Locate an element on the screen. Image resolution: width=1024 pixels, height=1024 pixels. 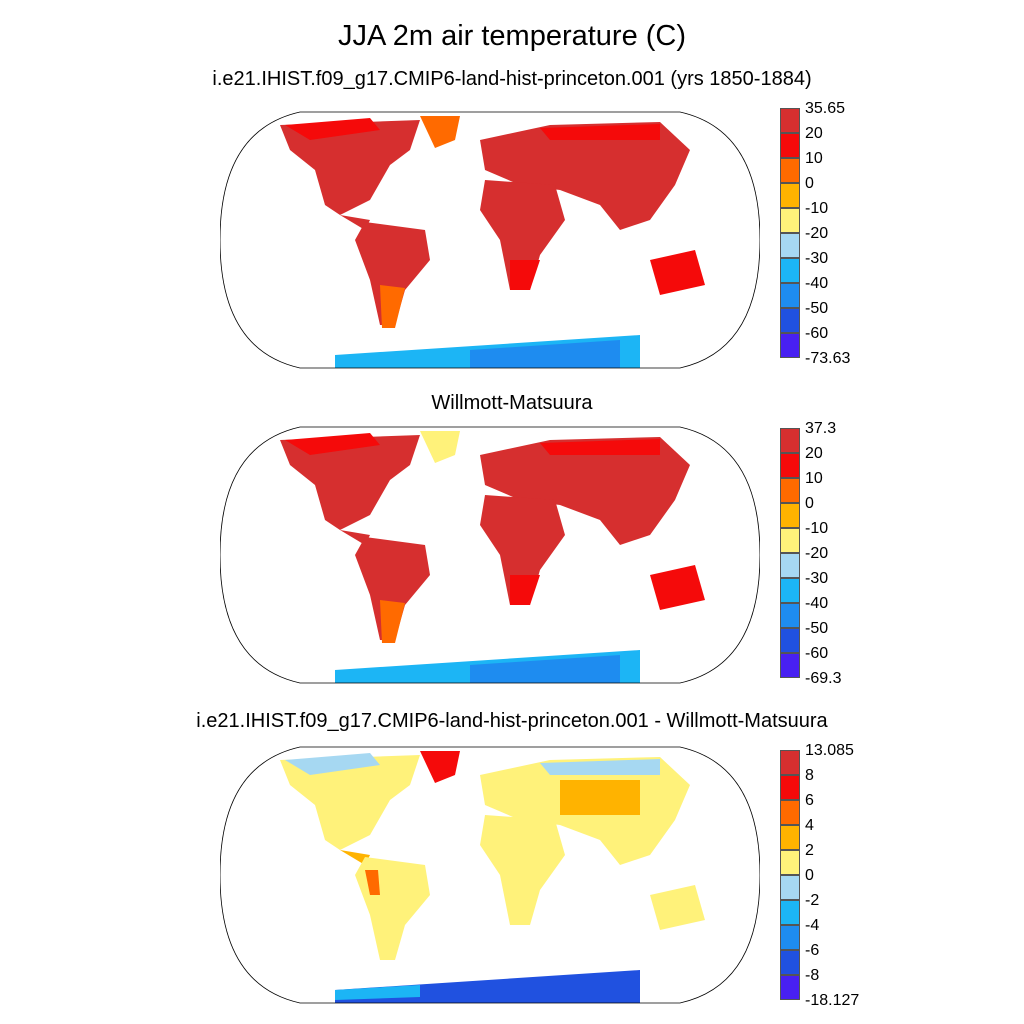
panel-2-title: Willmott-Matsuura is located at coordinates (512, 403).